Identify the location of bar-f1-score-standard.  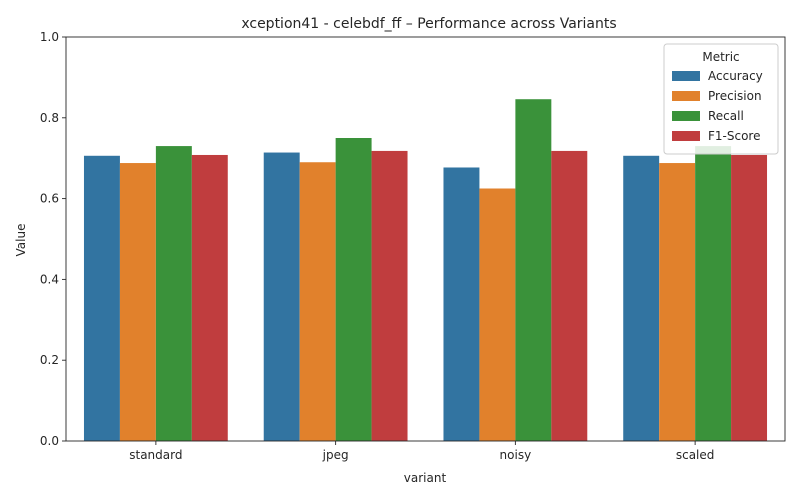
(209, 297).